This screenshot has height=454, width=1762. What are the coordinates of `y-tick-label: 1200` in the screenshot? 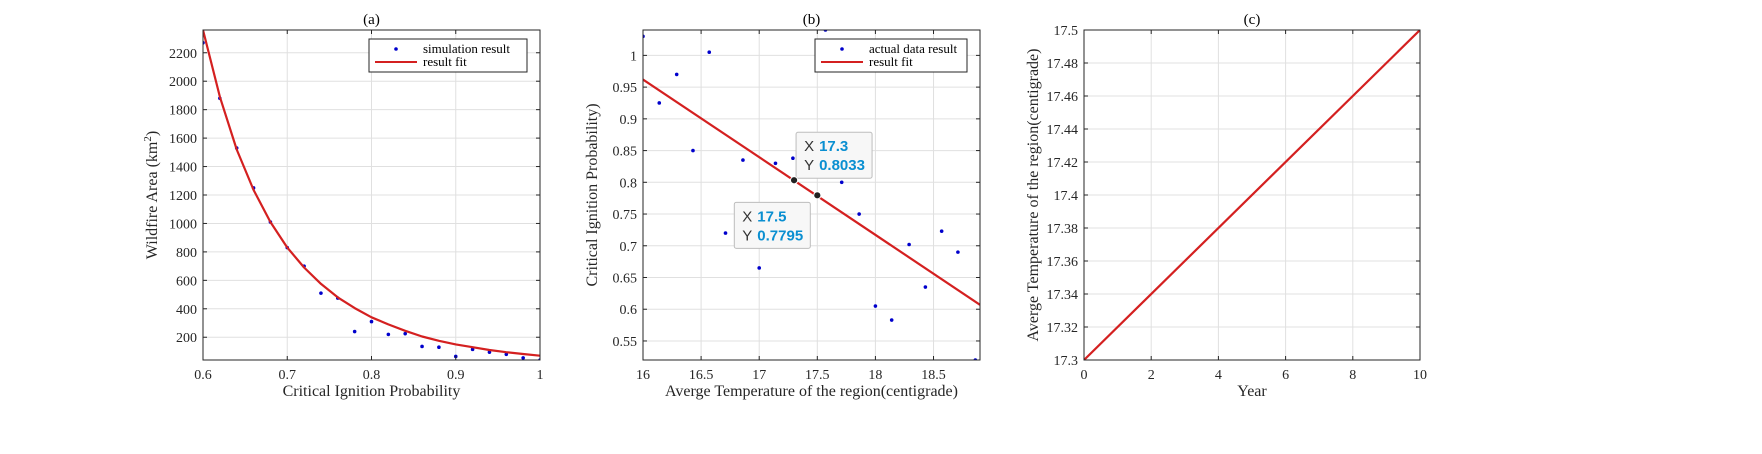 It's located at (183, 196).